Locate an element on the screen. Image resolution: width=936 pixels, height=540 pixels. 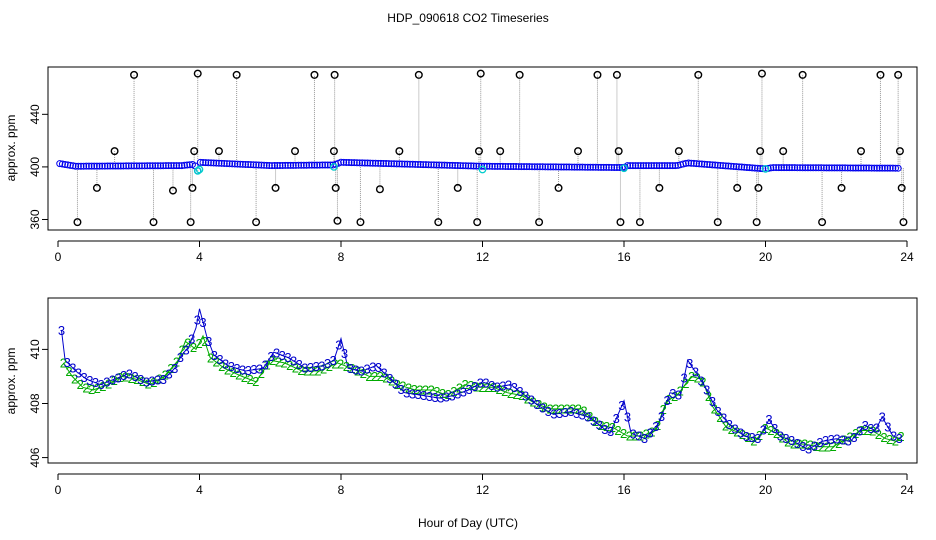
bottom-y-tick-label: 406 is located at coordinates (35, 457).